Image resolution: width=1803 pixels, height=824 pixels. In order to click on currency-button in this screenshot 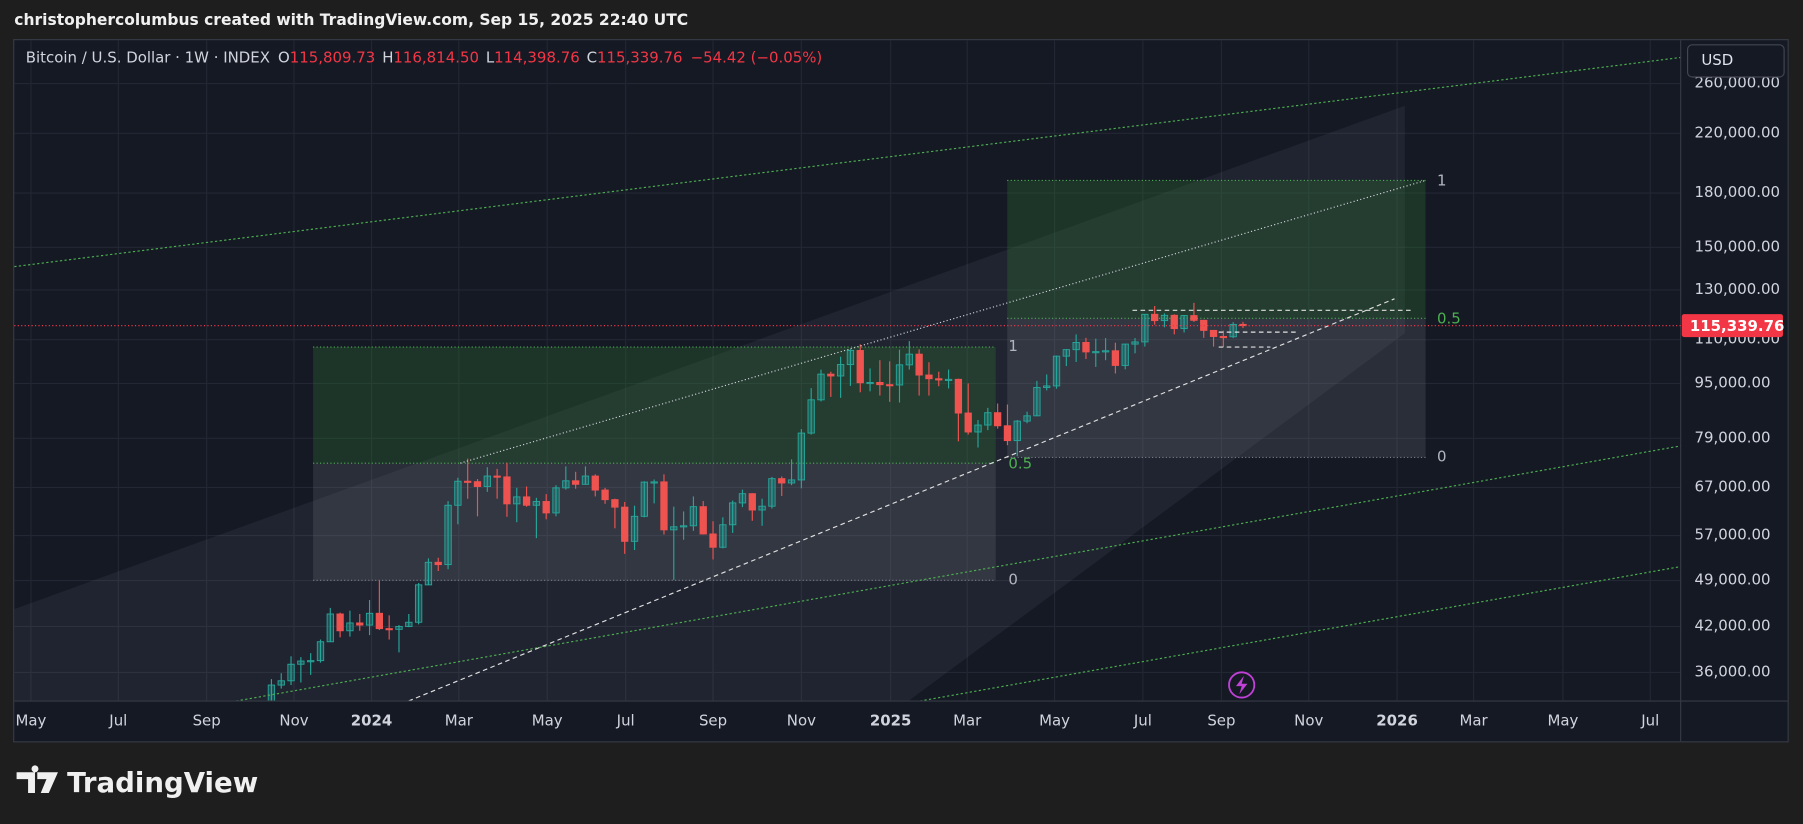, I will do `click(1736, 61)`.